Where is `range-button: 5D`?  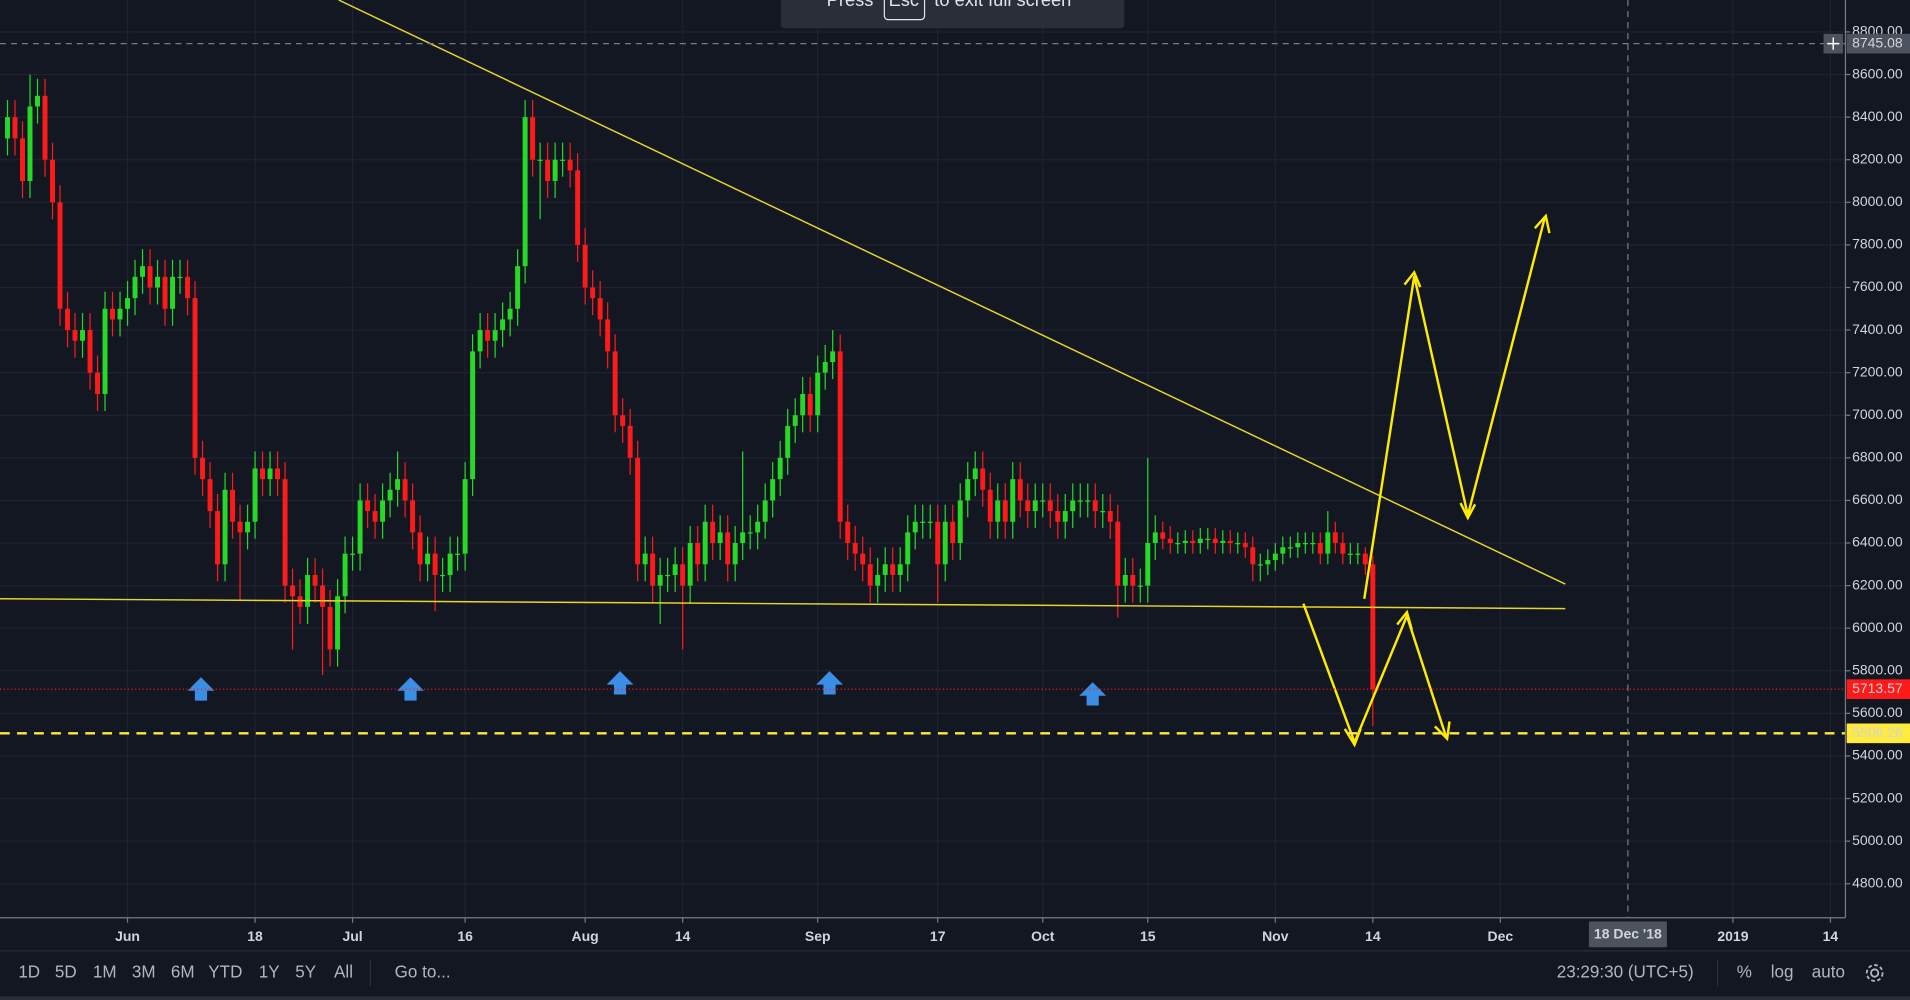 range-button: 5D is located at coordinates (66, 971).